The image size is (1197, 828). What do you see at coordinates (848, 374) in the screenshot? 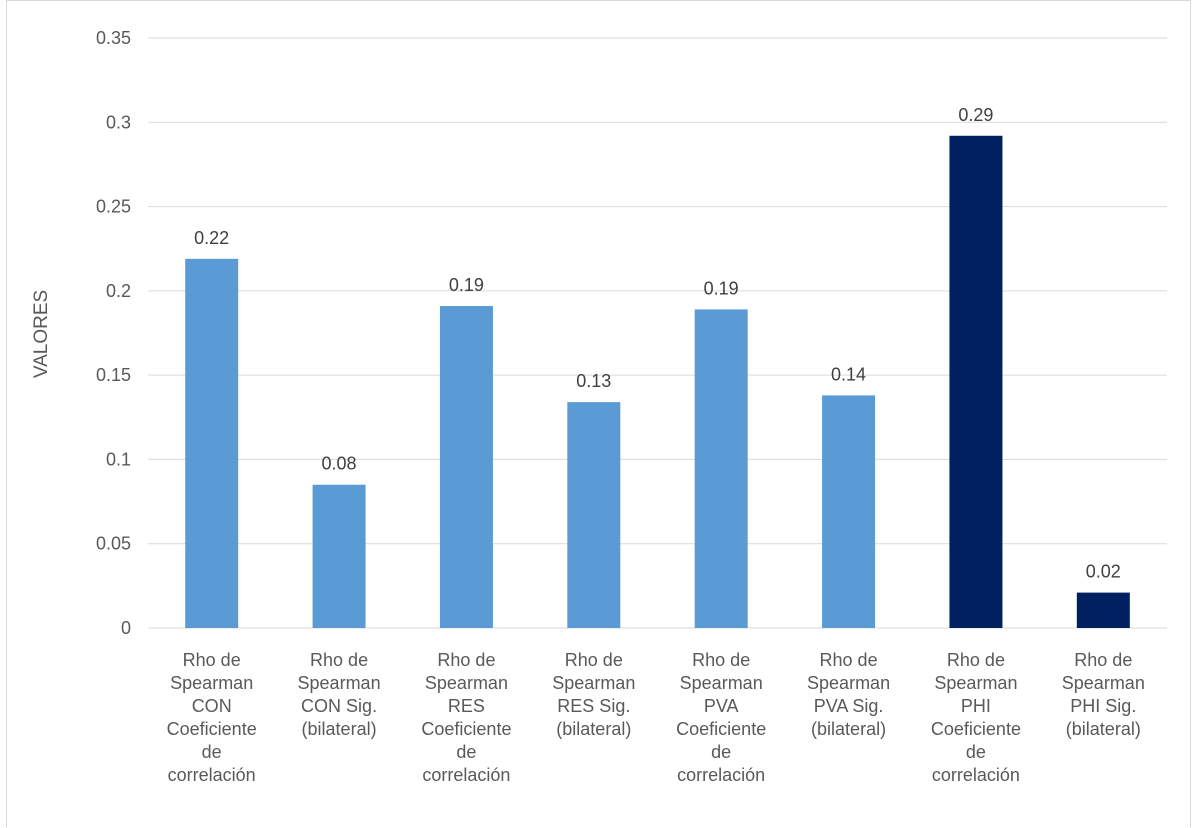
I see `data-label: 0.14` at bounding box center [848, 374].